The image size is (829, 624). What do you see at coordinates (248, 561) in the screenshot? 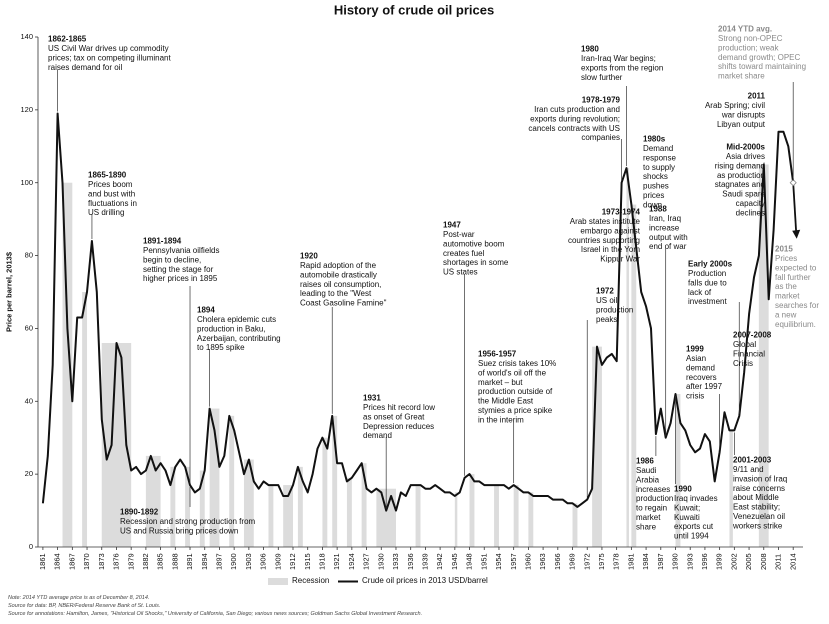
I see `x-tick-label: 1903` at bounding box center [248, 561].